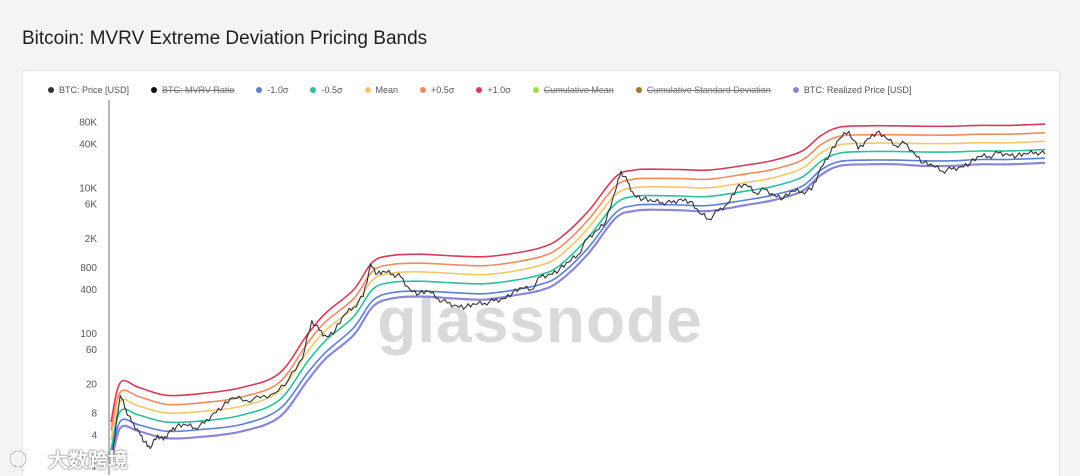  What do you see at coordinates (499, 90) in the screenshot?
I see `legend-label: +1.0σ` at bounding box center [499, 90].